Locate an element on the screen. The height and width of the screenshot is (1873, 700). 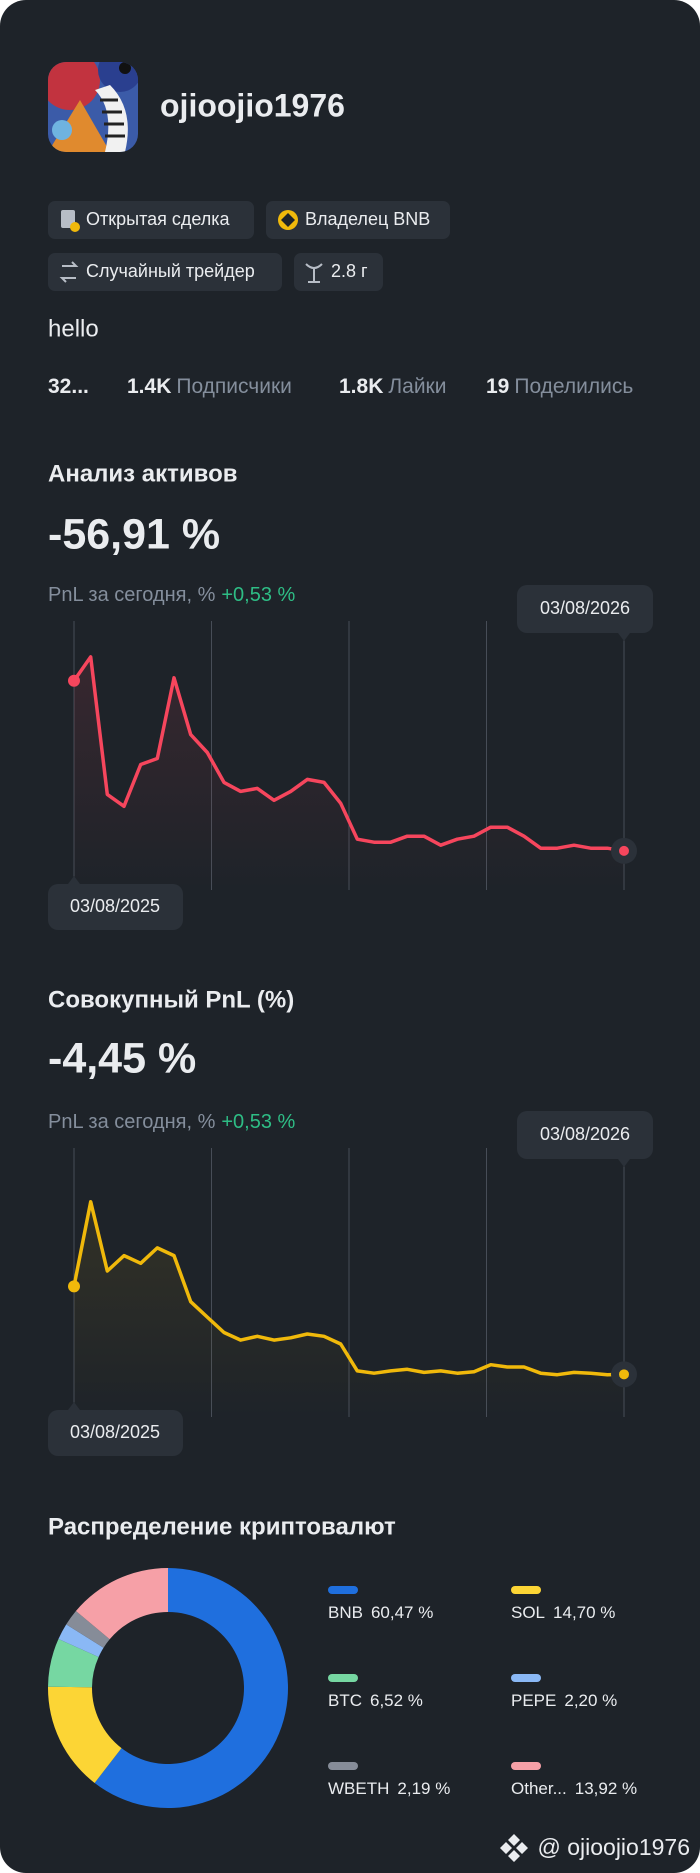
legend-item: BTC 6,52 % is located at coordinates (375, 1700).